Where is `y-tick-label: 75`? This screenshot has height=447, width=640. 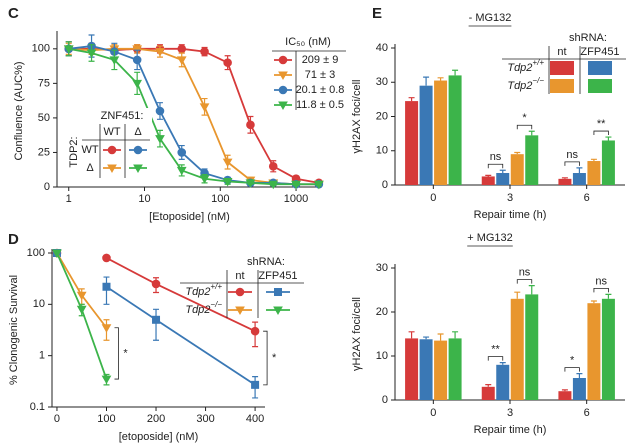 y-tick-label: 75 is located at coordinates (44, 83).